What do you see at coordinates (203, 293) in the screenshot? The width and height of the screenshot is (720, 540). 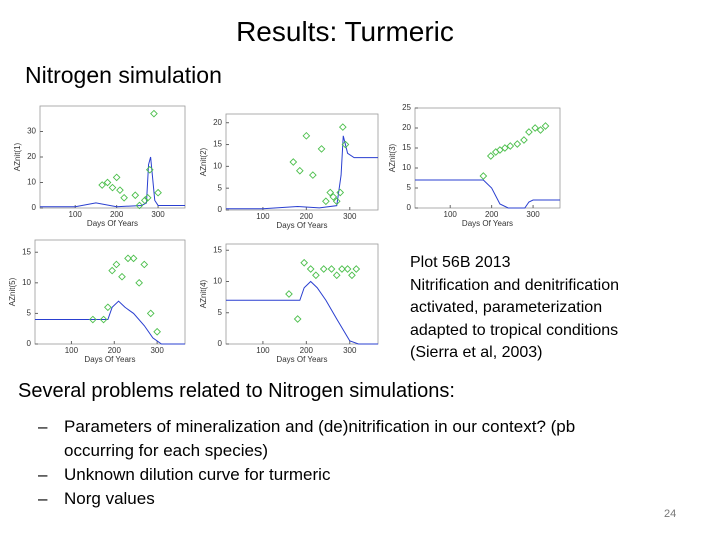 I see `y-axis-label: AZnit(4)` at bounding box center [203, 293].